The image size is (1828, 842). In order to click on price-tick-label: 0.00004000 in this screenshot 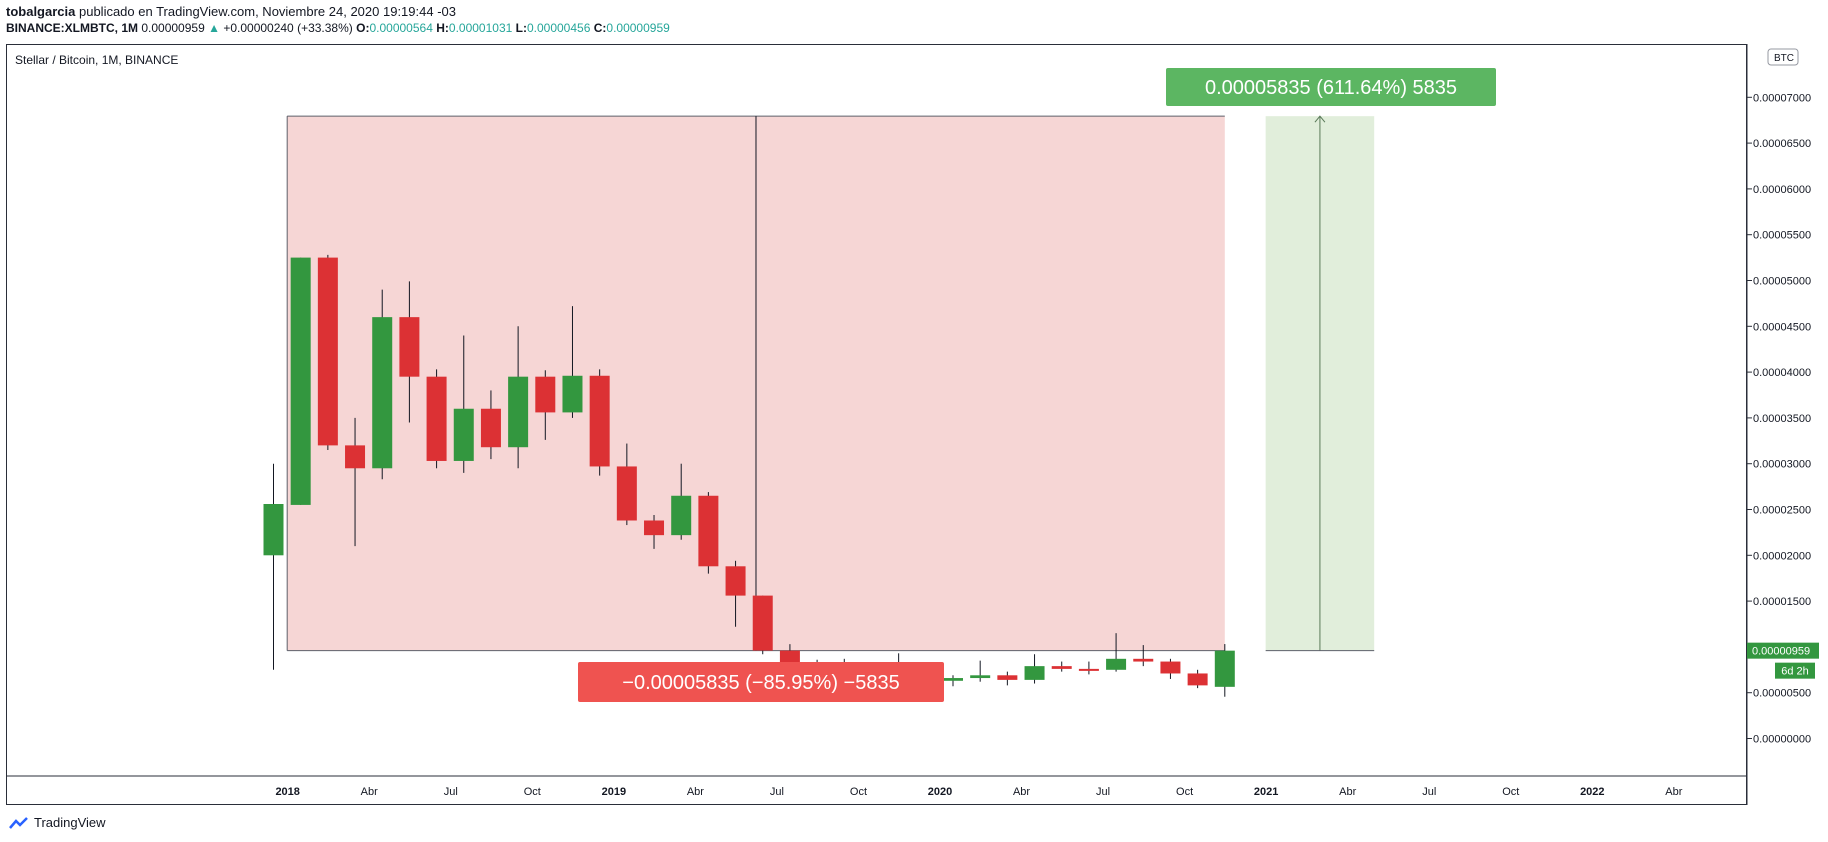, I will do `click(1782, 373)`.